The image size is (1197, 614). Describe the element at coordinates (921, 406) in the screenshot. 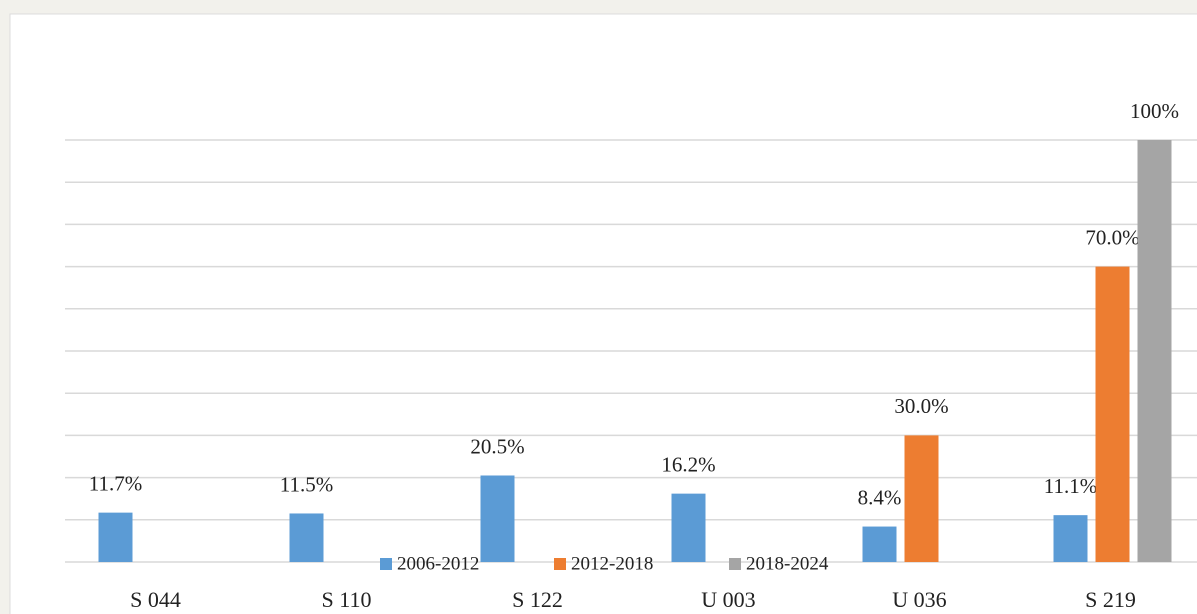

I see `data-label: 30.0%` at that location.